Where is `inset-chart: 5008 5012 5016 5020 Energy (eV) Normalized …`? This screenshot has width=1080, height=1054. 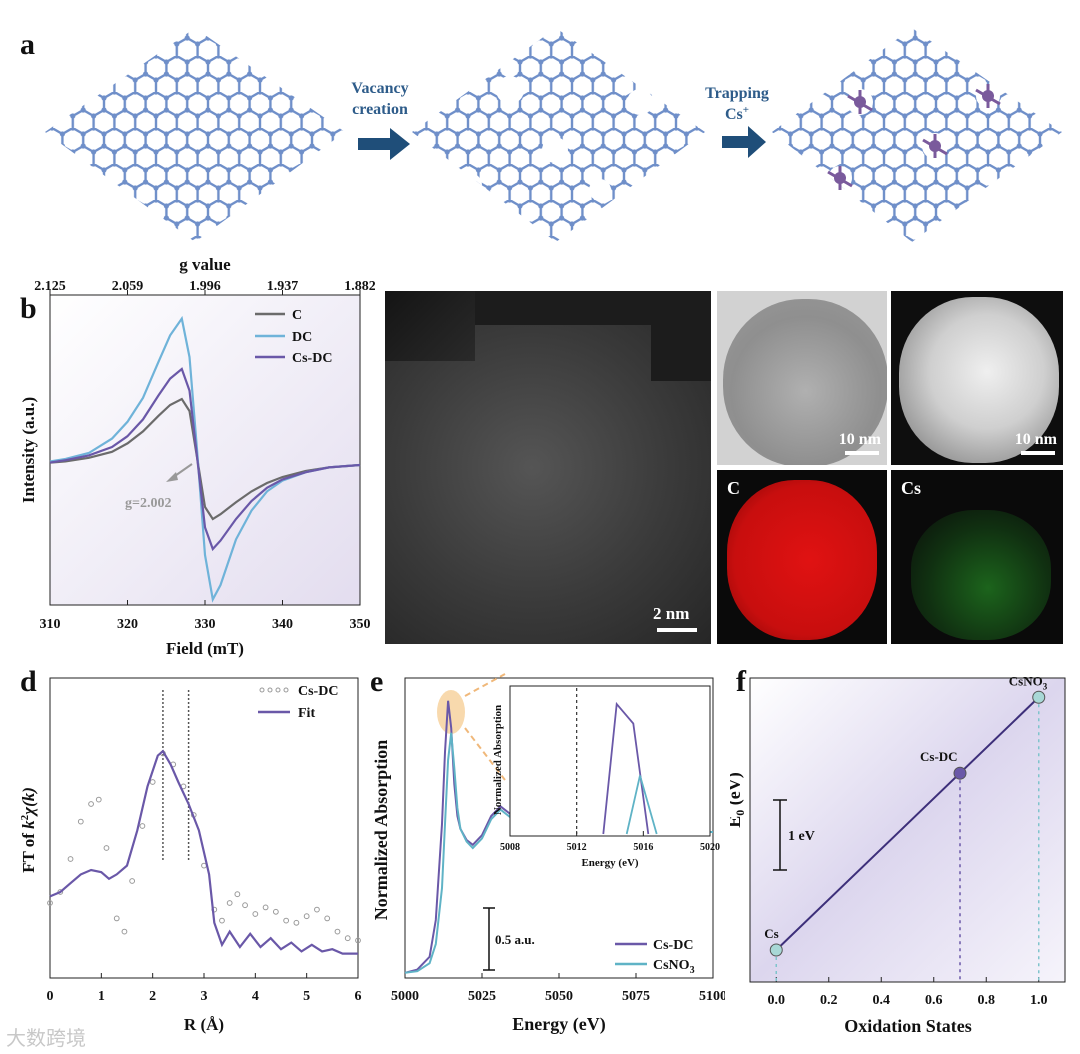
inset-chart: 5008 5012 5016 5020 Energy (eV) Normalized … is located at coordinates (606, 777).